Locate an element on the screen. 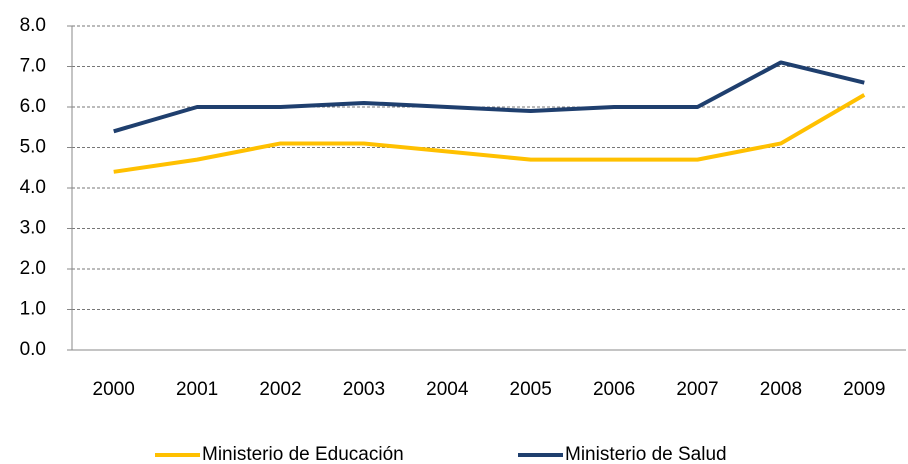  y-tick-label: 8.0 is located at coordinates (33, 25).